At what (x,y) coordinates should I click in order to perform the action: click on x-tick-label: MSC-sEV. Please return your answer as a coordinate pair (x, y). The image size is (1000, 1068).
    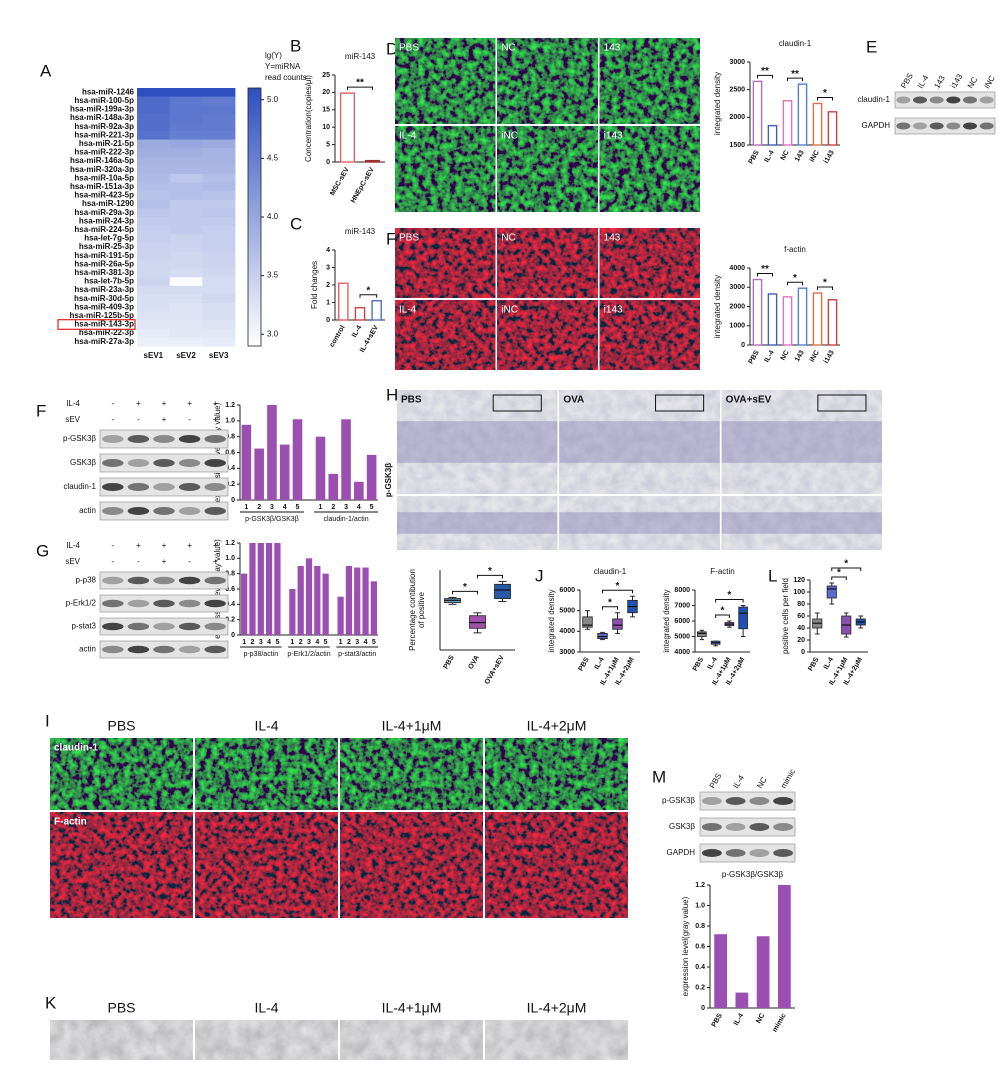
    Looking at the image, I should click on (340, 181).